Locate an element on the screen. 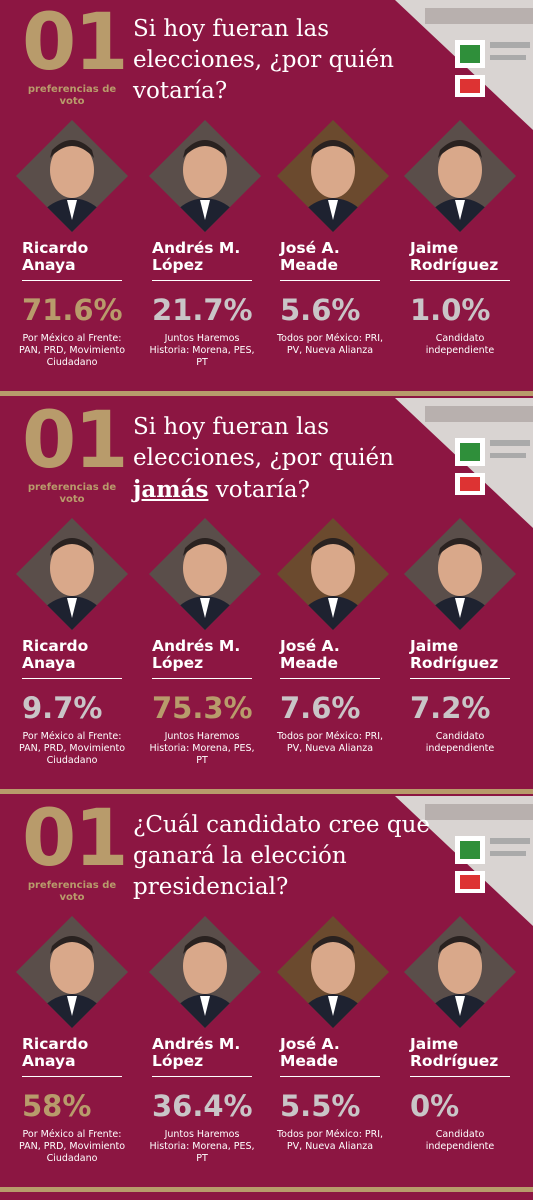  question-part: votaría? is located at coordinates (259, 490).